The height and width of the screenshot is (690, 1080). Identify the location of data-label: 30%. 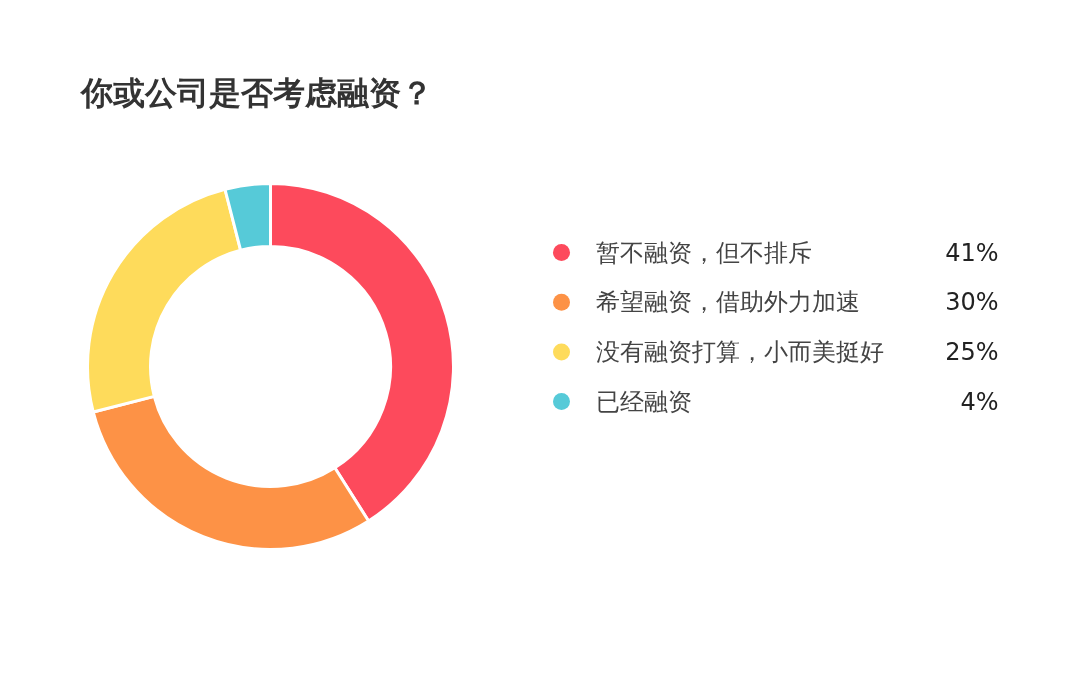
(972, 302).